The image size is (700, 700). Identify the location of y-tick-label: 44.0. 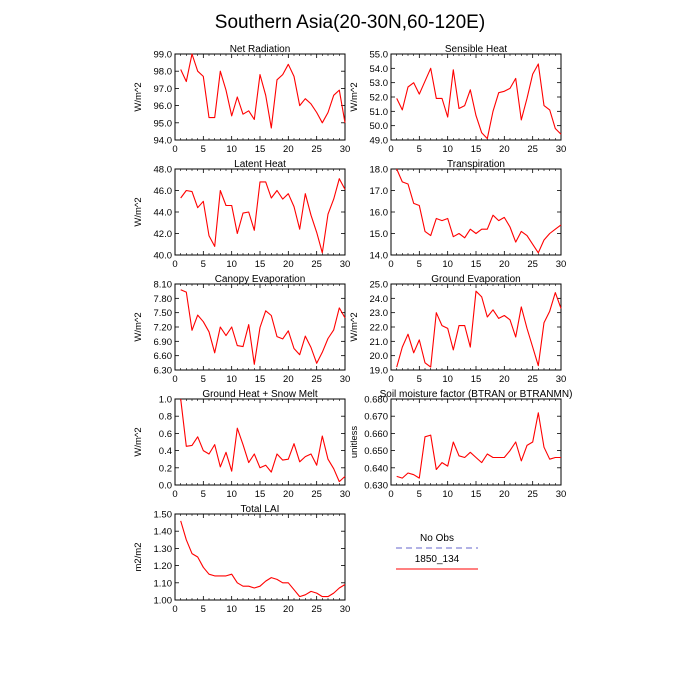
(163, 213).